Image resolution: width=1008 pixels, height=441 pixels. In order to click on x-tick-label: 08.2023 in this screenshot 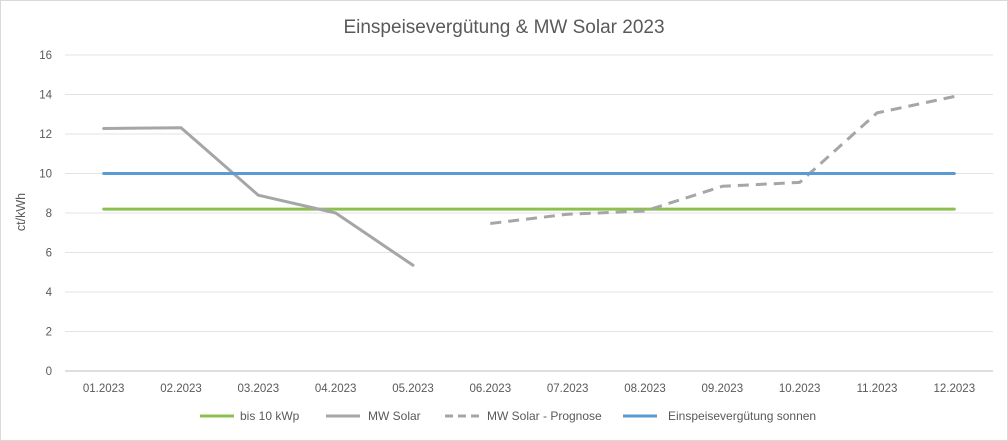, I will do `click(645, 389)`.